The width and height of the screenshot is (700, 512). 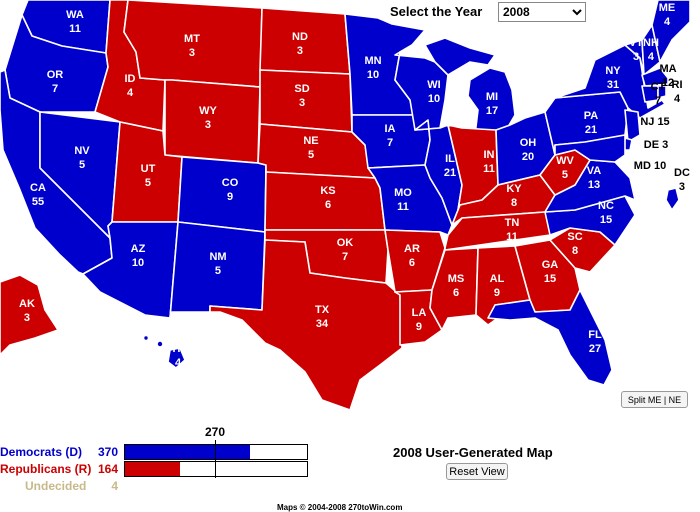 I want to click on undecided-votes: 4, so click(x=114, y=486).